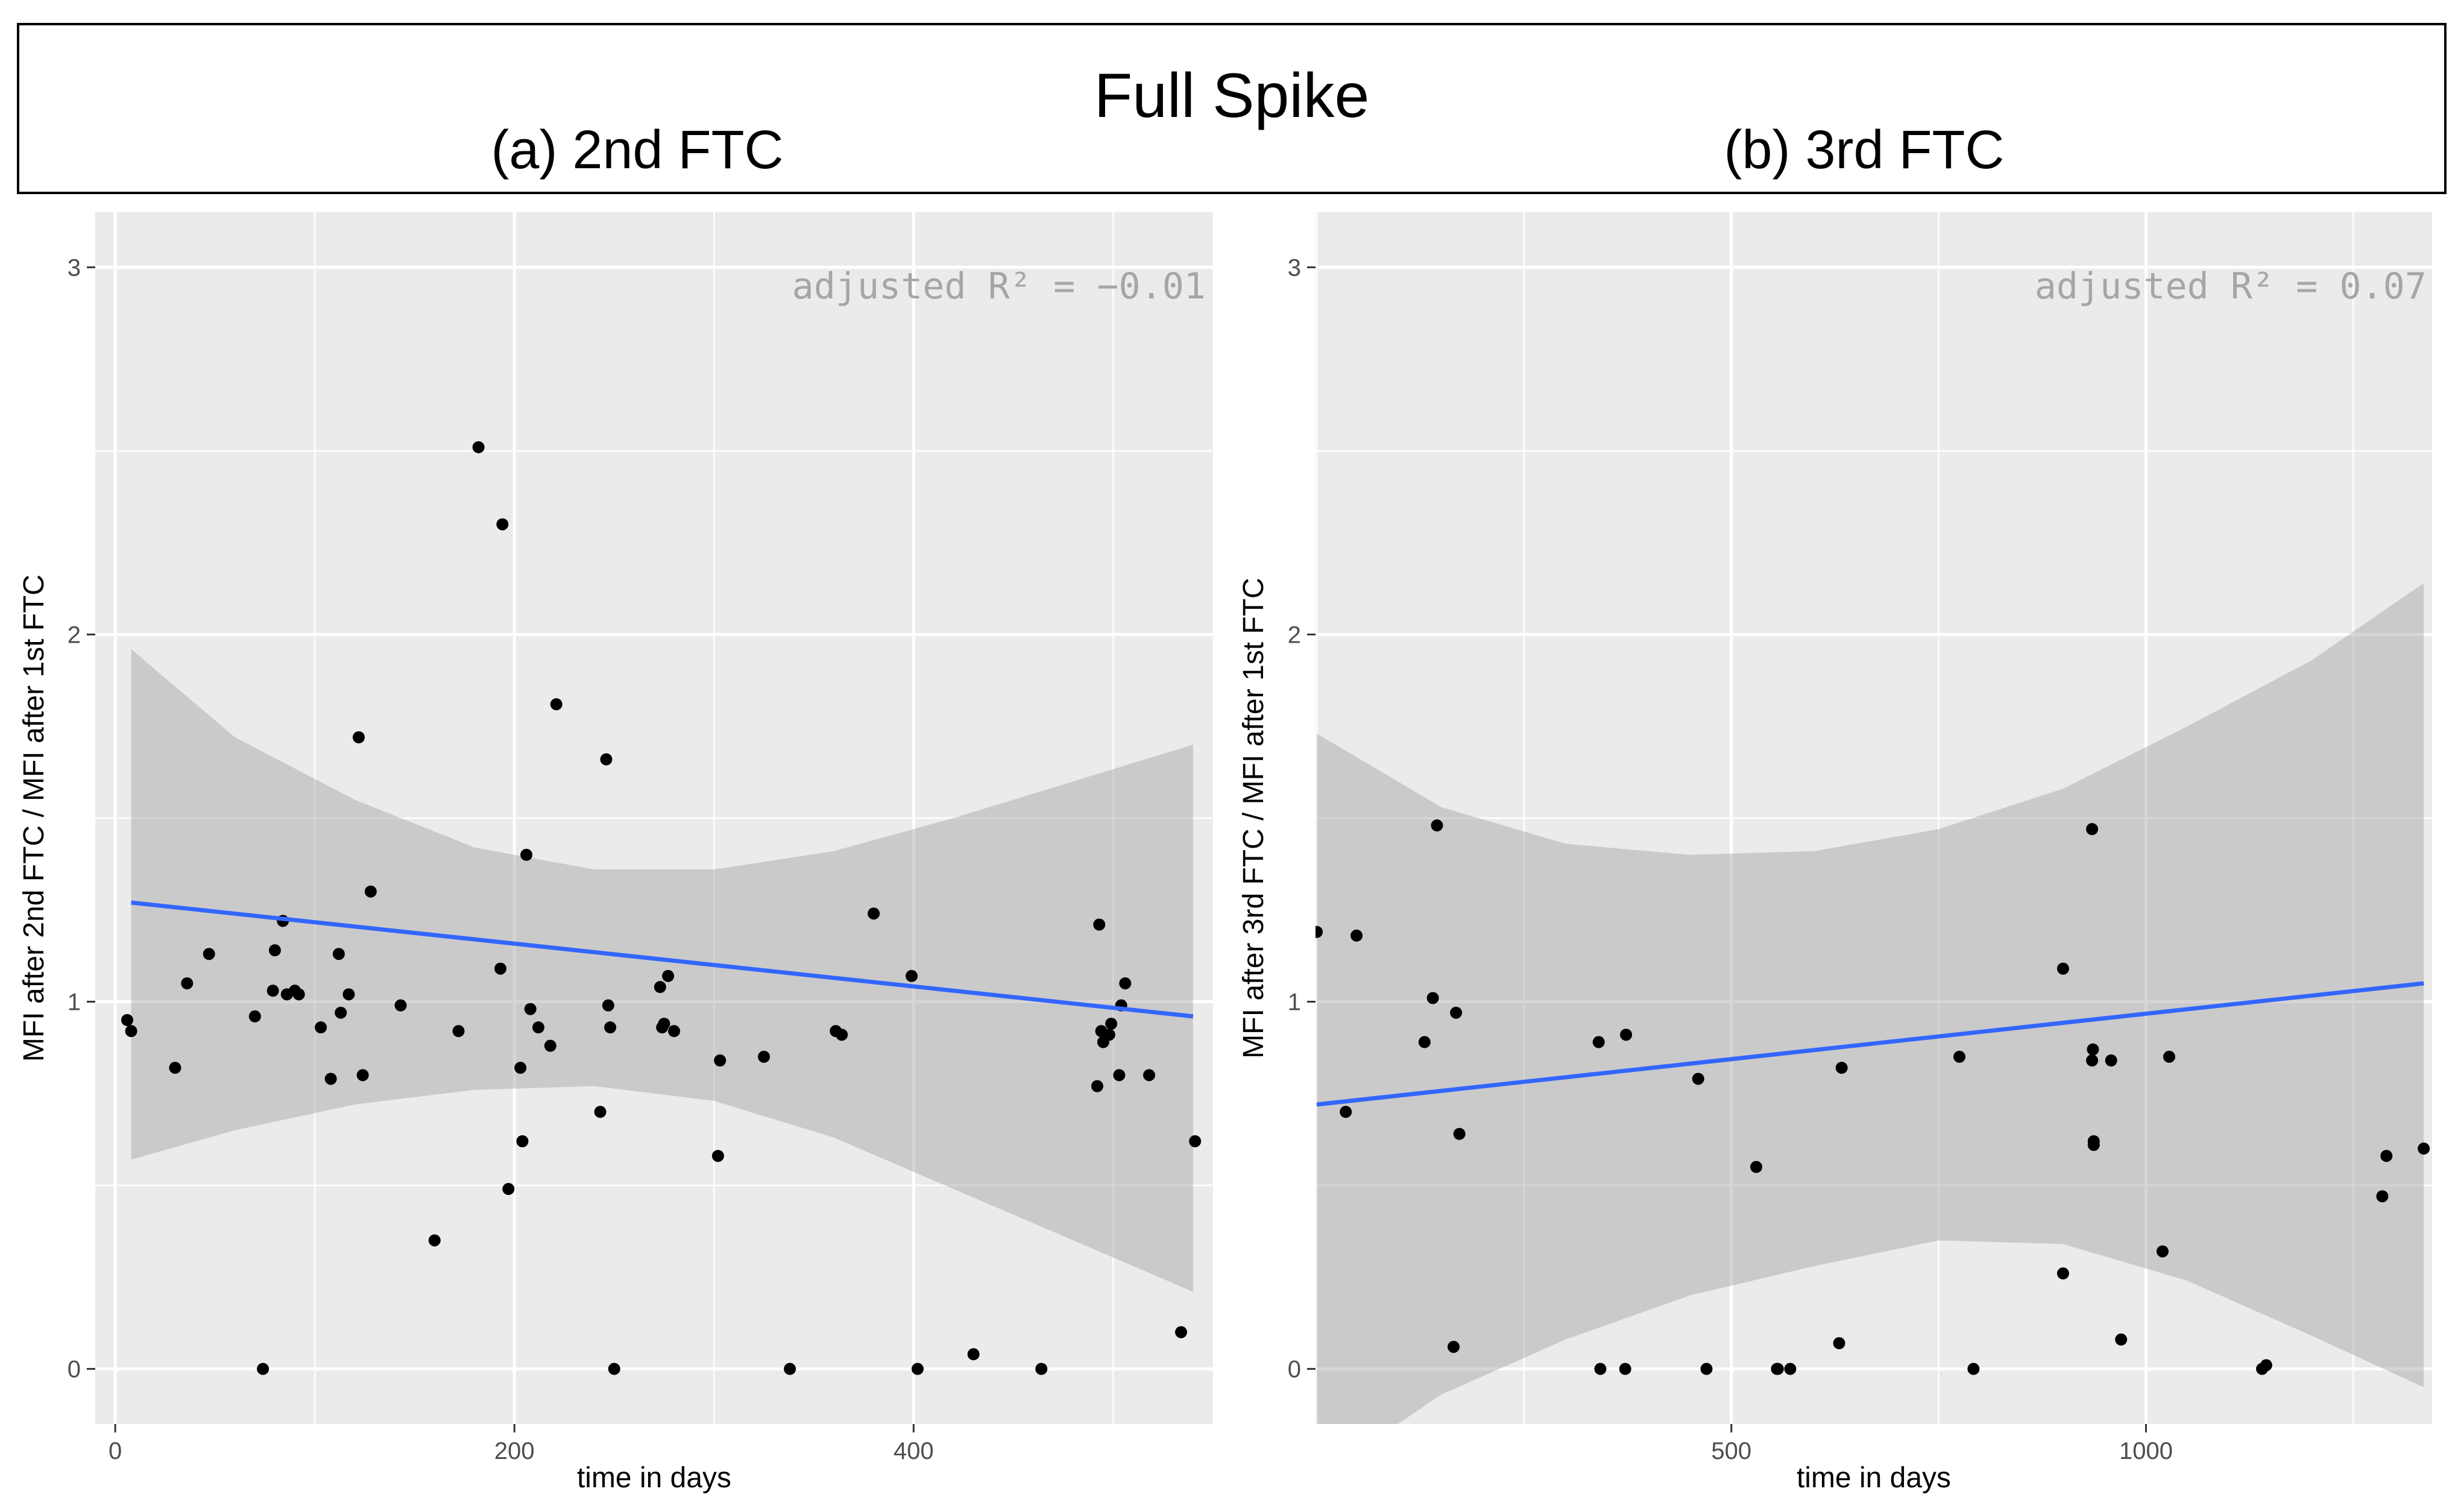 The height and width of the screenshot is (1512, 2461). I want to click on panel-a-y-tick-label: 0, so click(75, 1369).